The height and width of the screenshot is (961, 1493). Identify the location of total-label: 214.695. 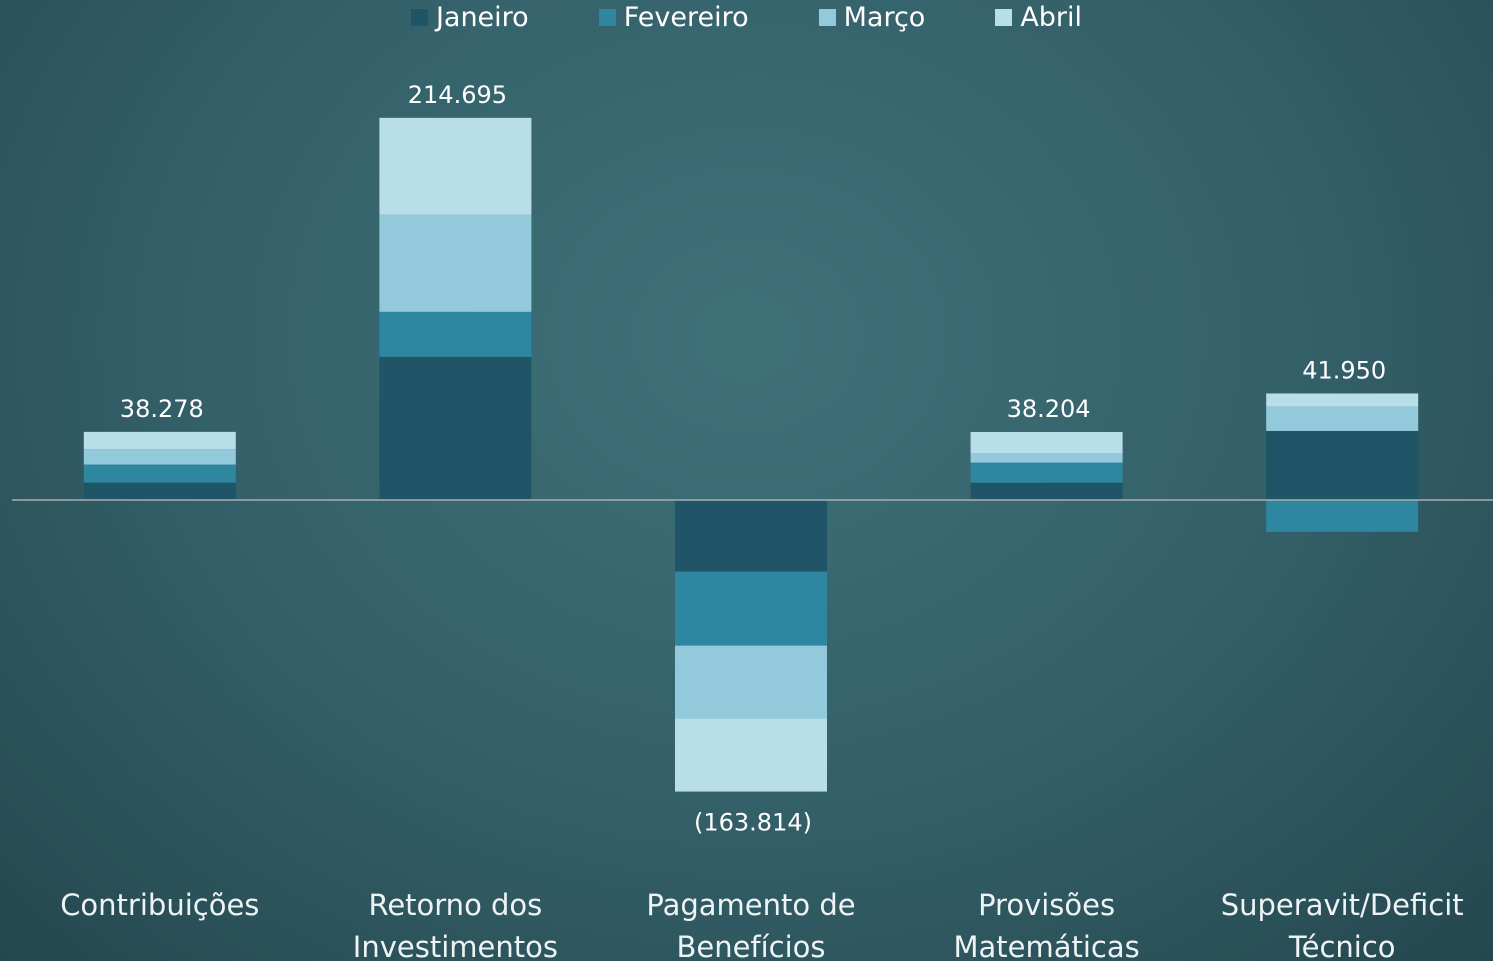
(457, 95).